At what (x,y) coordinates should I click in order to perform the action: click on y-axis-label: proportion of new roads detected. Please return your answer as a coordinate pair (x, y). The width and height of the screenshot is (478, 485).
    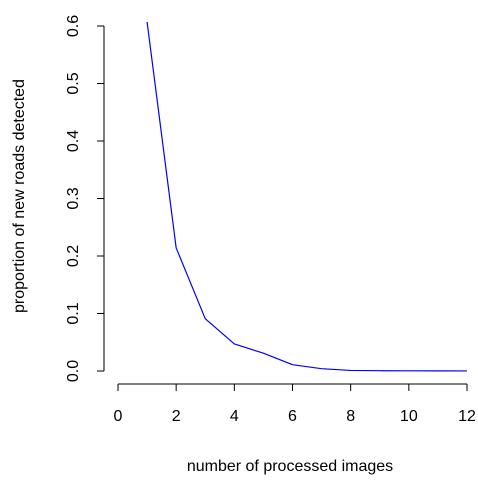
    Looking at the image, I should click on (19, 196).